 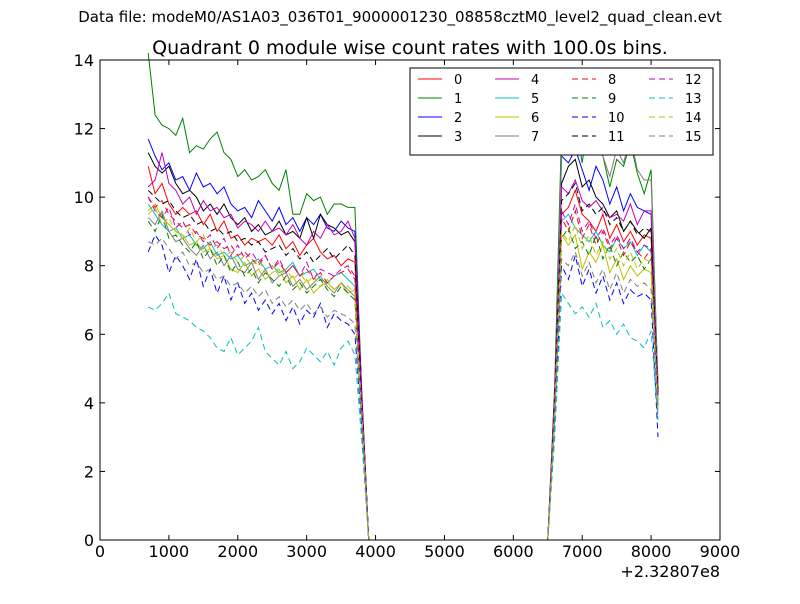 I want to click on y-tick-label: 12, so click(x=84, y=129).